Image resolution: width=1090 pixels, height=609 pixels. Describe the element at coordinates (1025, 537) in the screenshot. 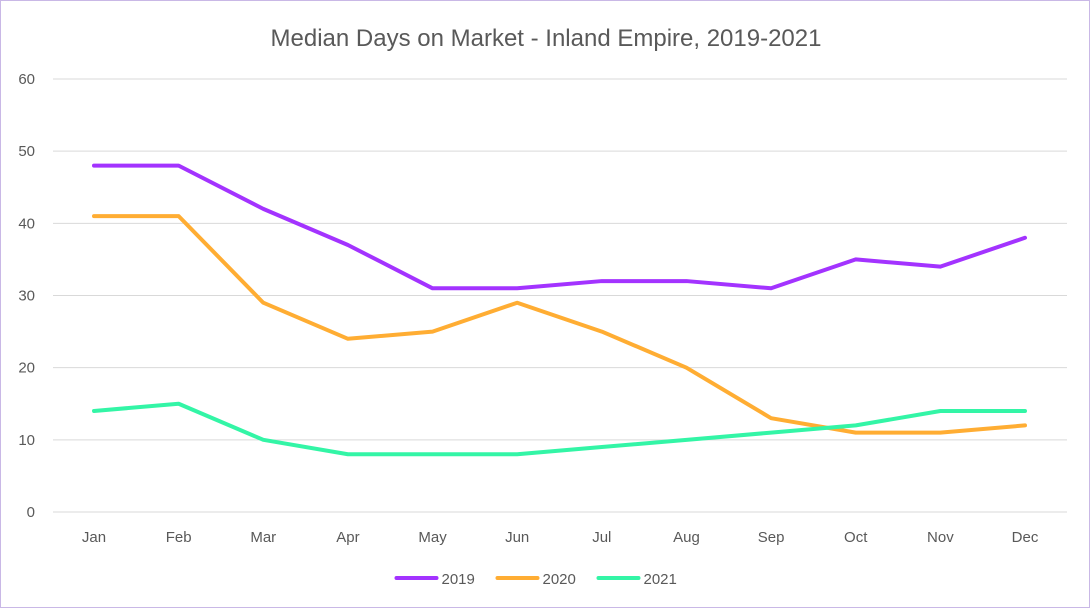

I see `x-tick-label: Dec` at that location.